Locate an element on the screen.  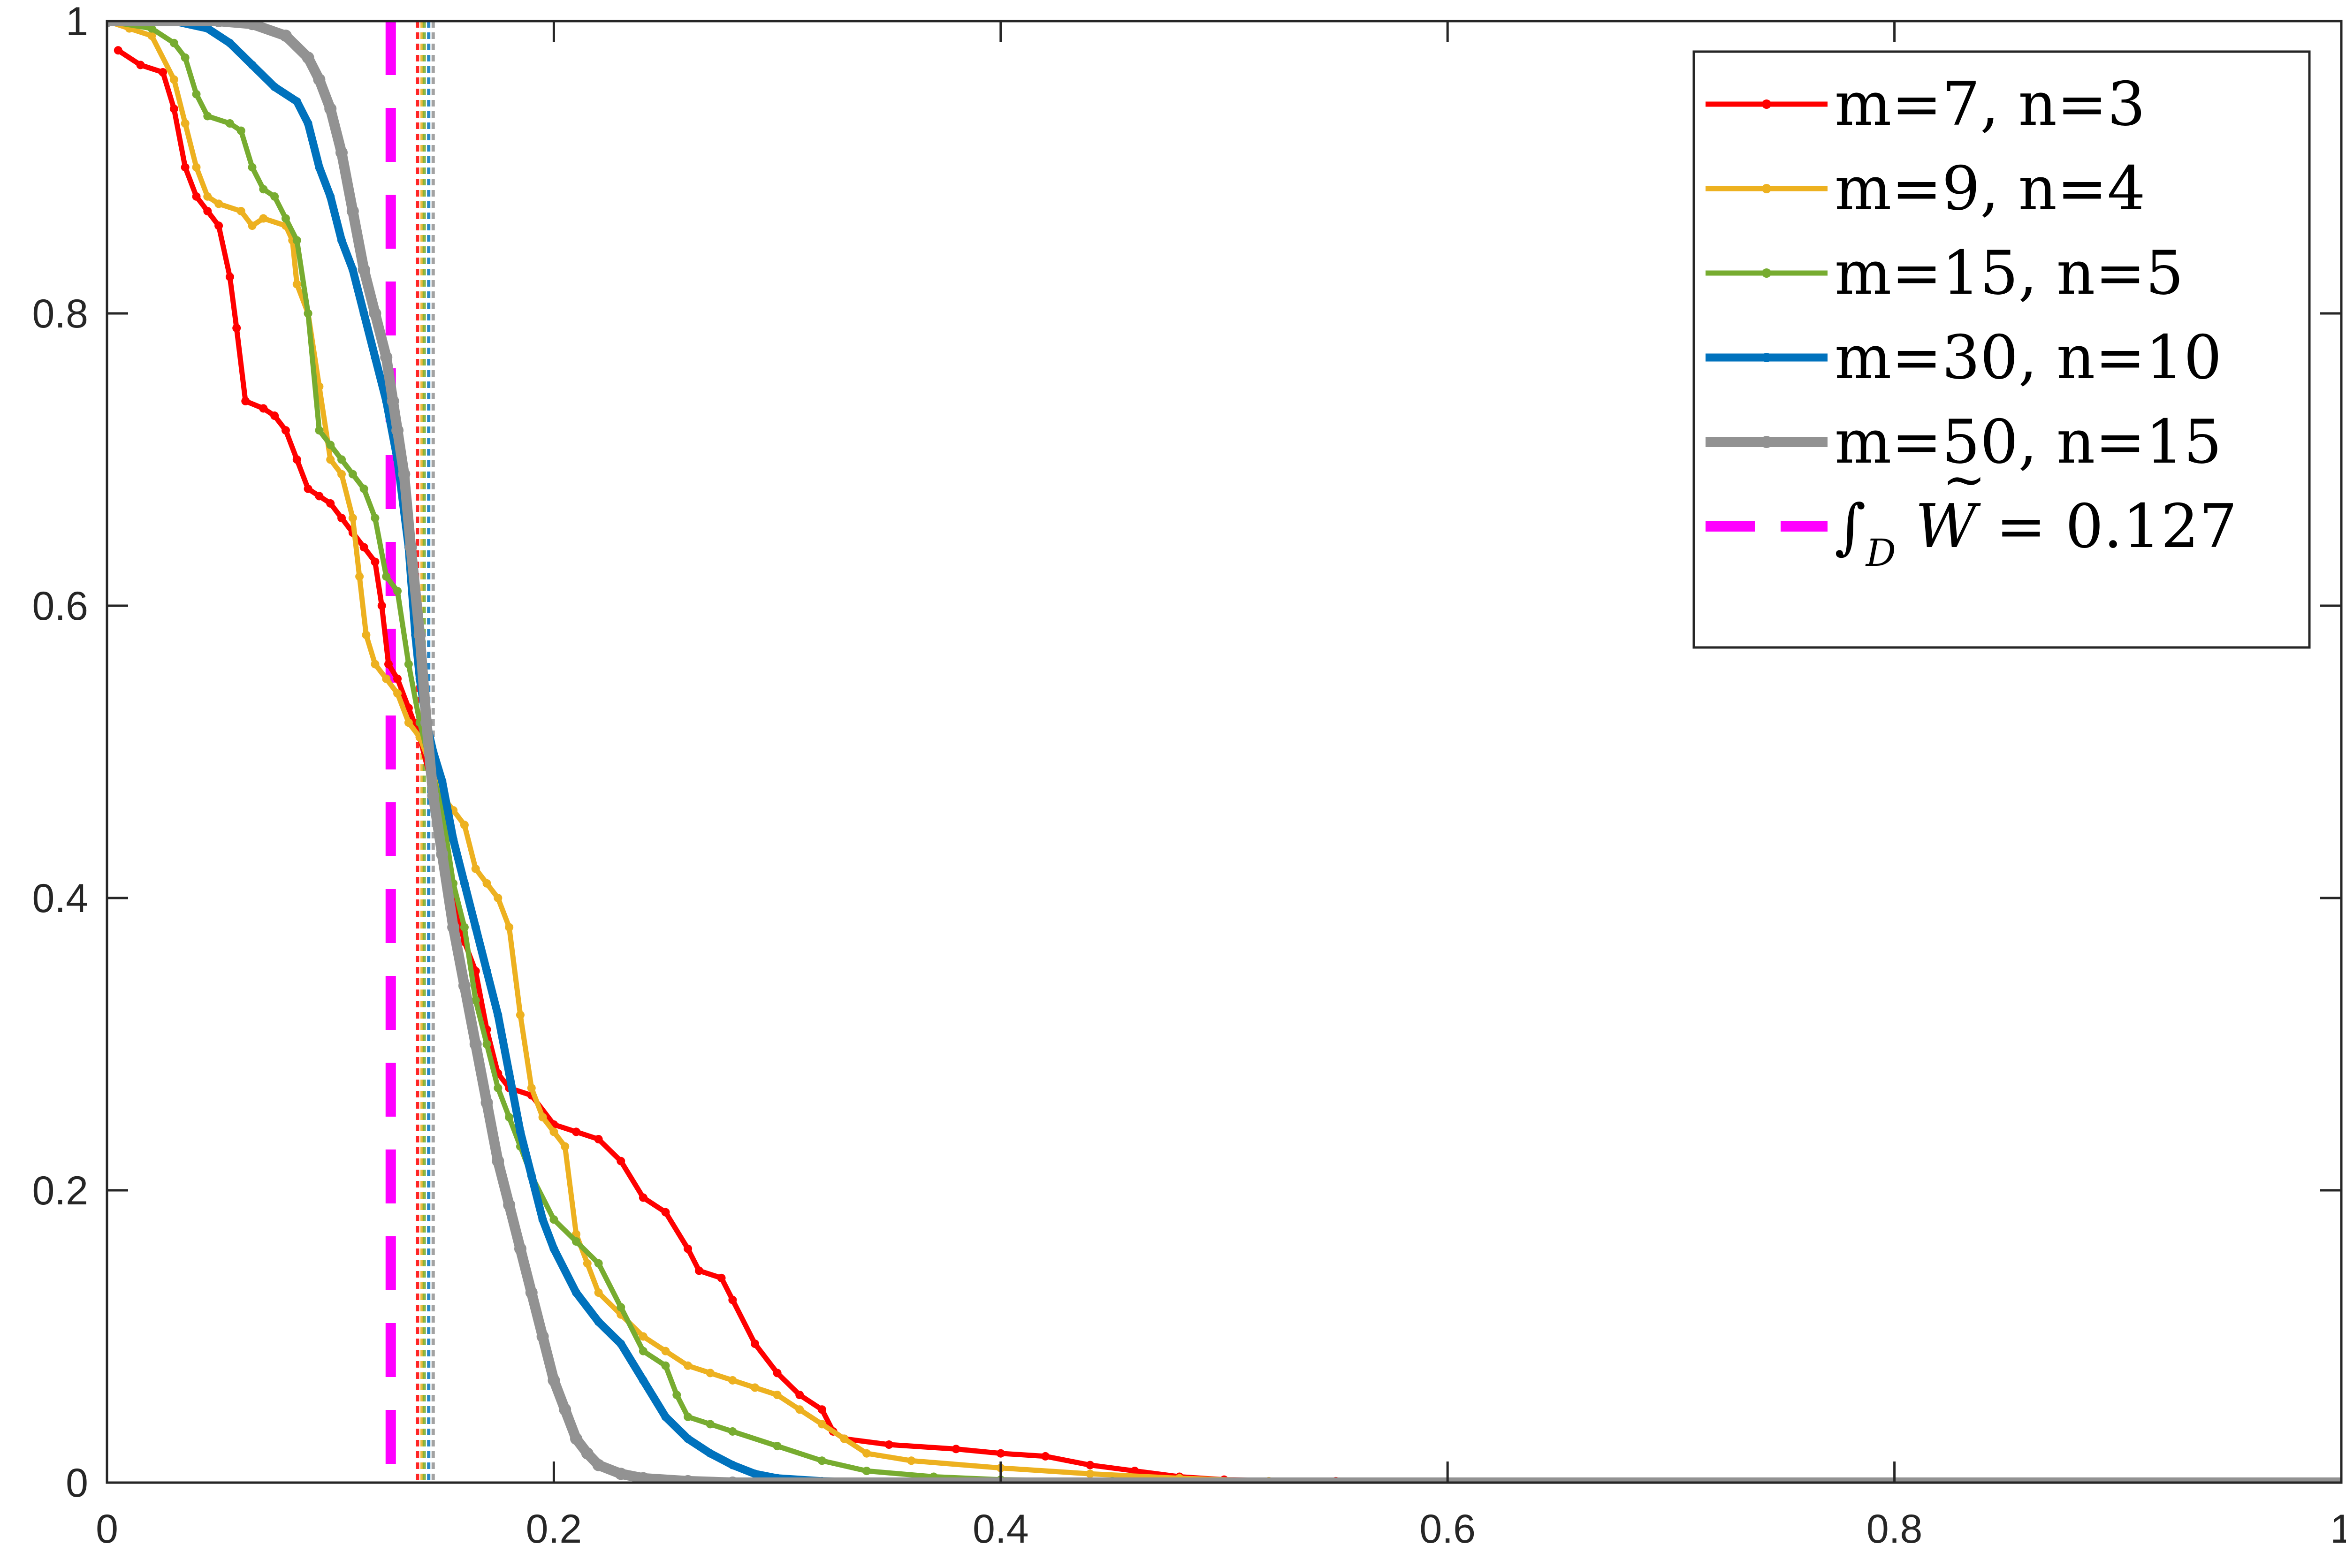
y-tick-label-3: 0.6 is located at coordinates (60, 606).